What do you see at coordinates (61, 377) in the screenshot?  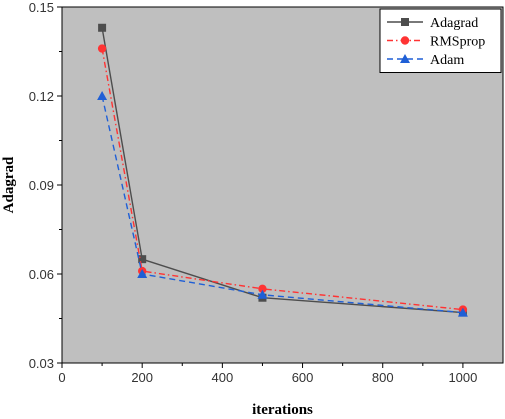 I see `x-tick-label: 0` at bounding box center [61, 377].